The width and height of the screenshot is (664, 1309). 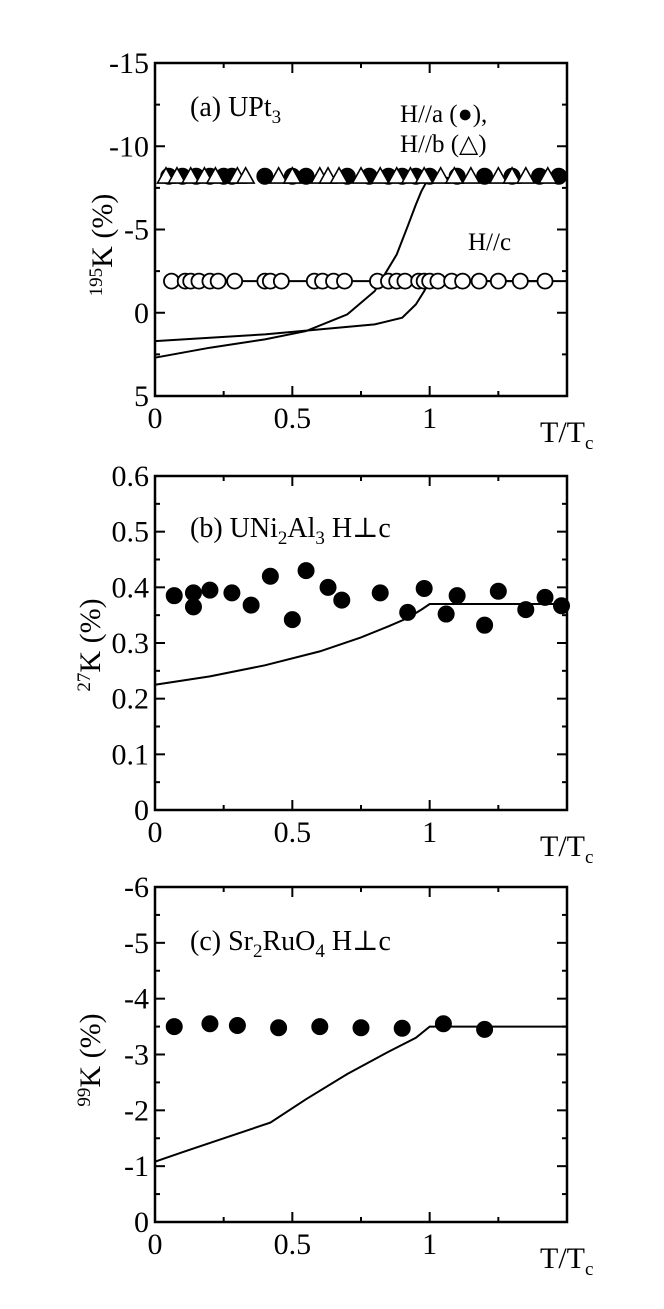 What do you see at coordinates (131, 476) in the screenshot?
I see `y-tick-label: 0.6` at bounding box center [131, 476].